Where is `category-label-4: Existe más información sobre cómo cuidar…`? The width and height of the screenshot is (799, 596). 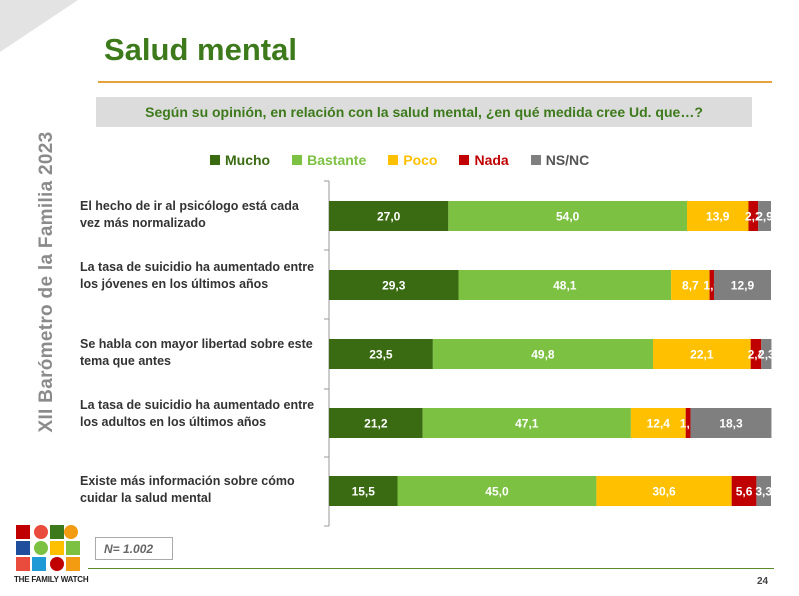
category-label-4: Existe más información sobre cómo cuidar… is located at coordinates (187, 489).